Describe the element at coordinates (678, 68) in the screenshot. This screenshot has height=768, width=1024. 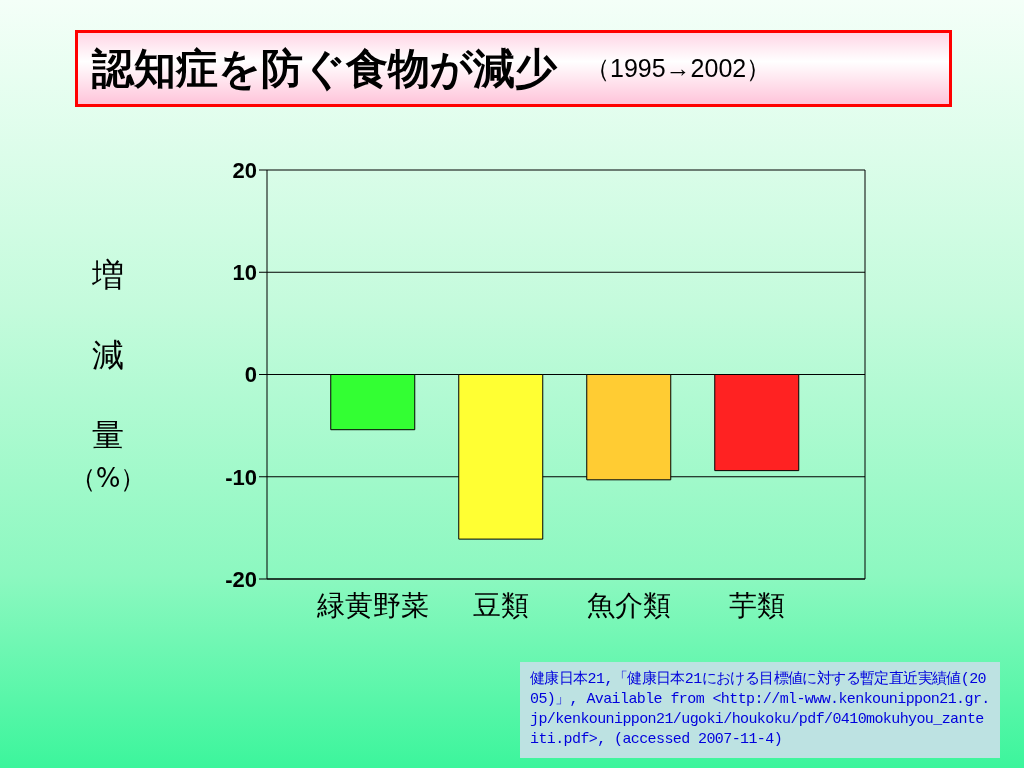
I see `chart-subtitle: （1995→2002）` at that location.